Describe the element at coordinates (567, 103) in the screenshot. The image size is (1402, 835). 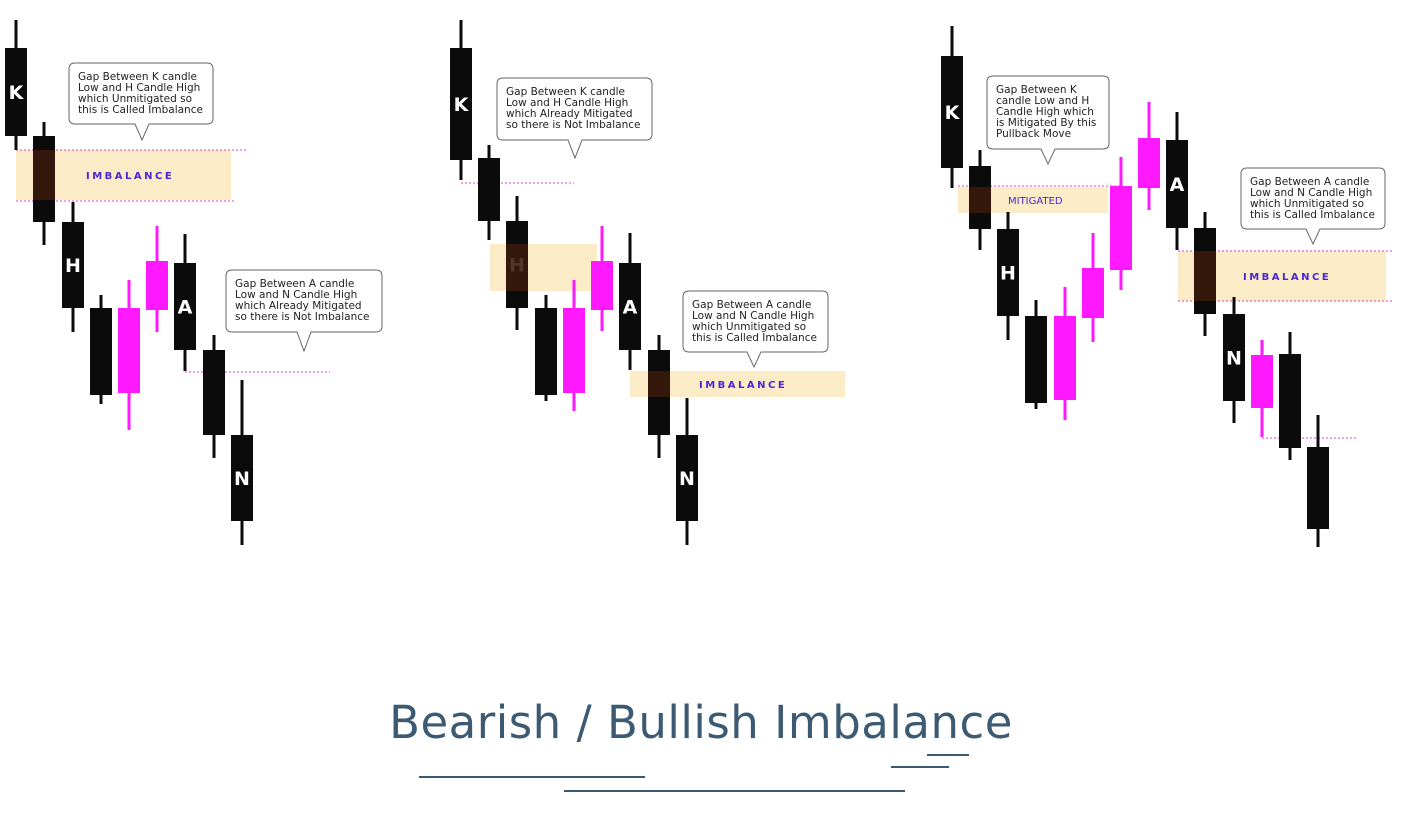
I see `callout-text-line: Low and H Candle High` at that location.